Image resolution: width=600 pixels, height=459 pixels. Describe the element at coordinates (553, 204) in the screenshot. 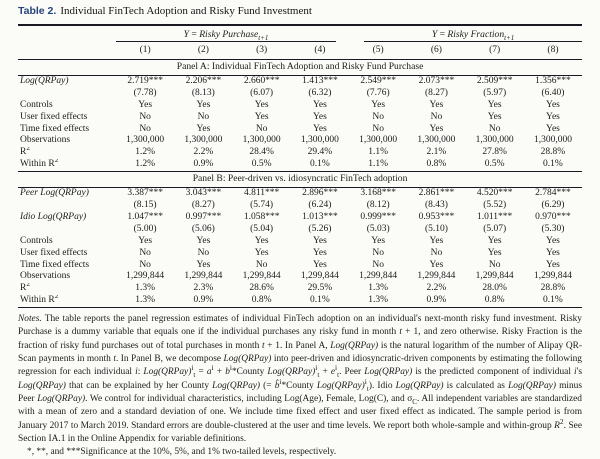

I see `value-cell: (6.29)` at that location.